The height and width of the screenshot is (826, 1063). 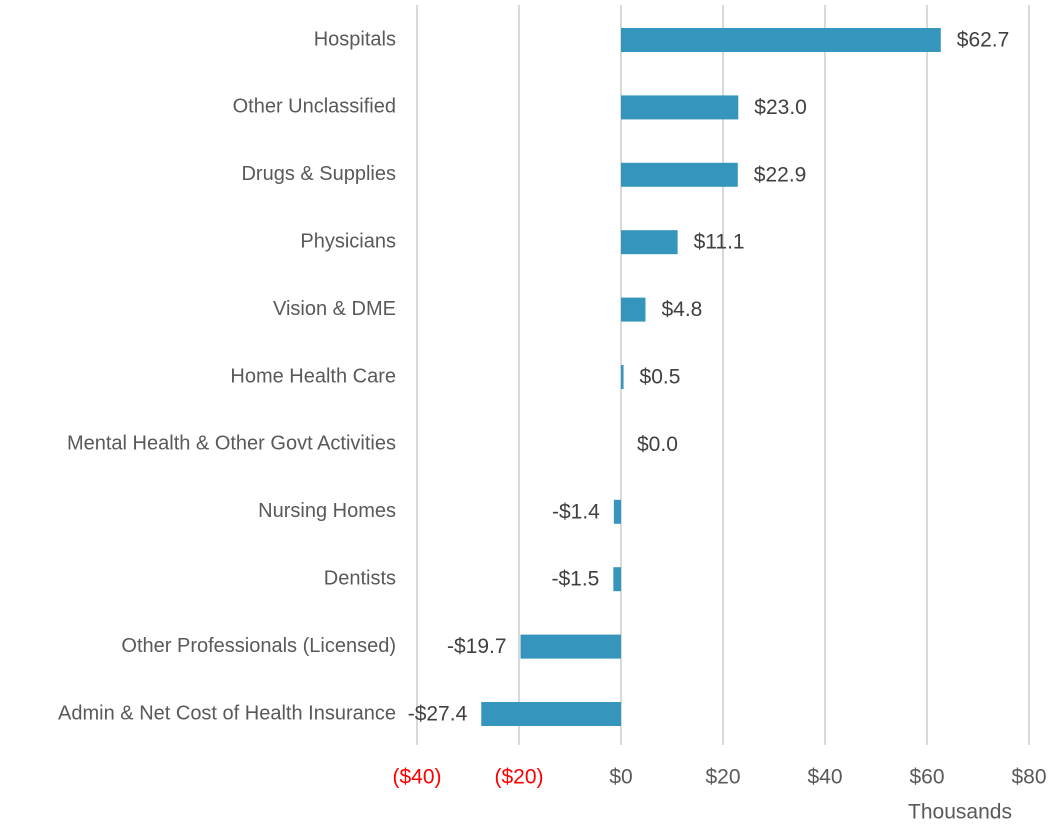 I want to click on category-label: Drugs & Supplies, so click(x=318, y=174).